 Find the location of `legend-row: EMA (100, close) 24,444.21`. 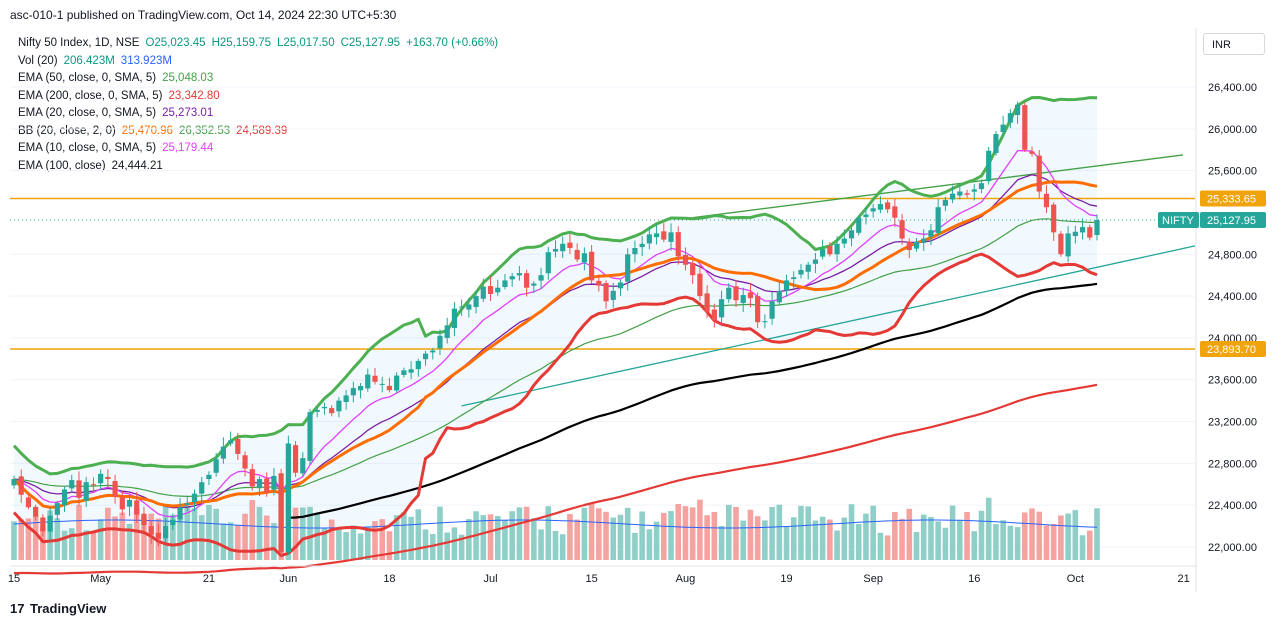

legend-row: EMA (100, close) 24,444.21 is located at coordinates (258, 167).